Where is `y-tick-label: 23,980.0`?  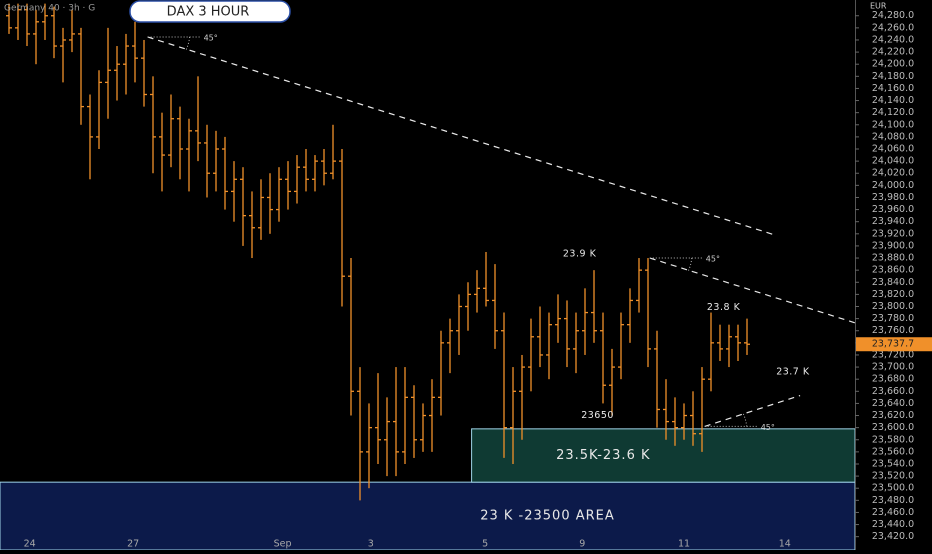
y-tick-label: 23,980.0 is located at coordinates (893, 197).